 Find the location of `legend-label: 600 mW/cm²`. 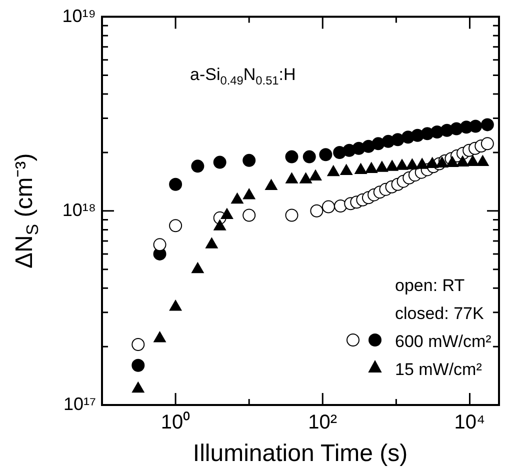

legend-label: 600 mW/cm² is located at coordinates (443, 341).